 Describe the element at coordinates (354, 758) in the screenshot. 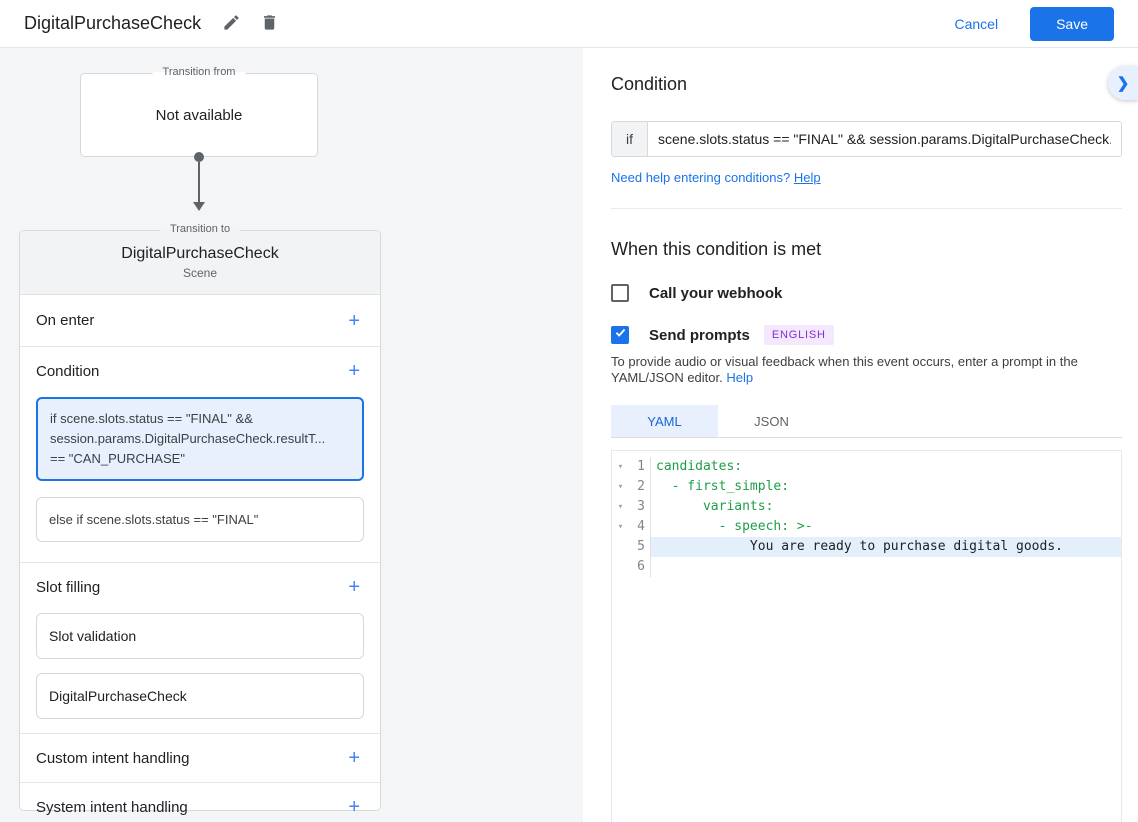

I see `add-custom-intent-button: +` at that location.